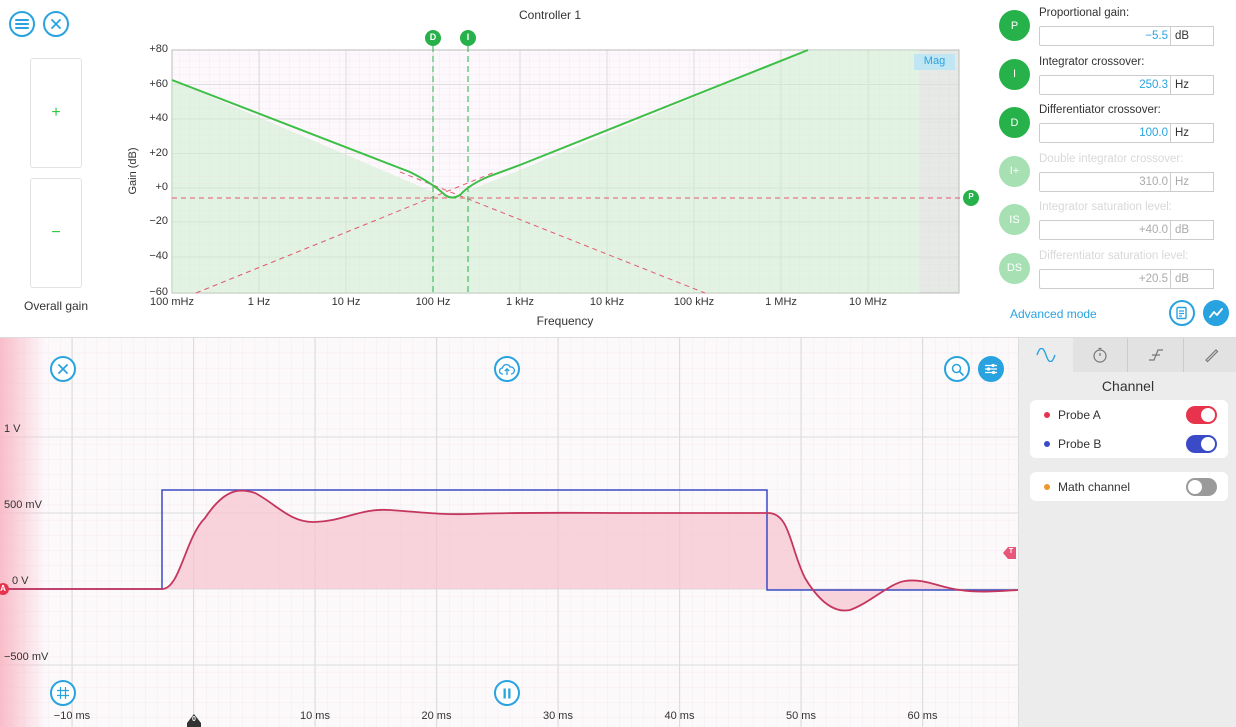  Describe the element at coordinates (56, 113) in the screenshot. I see `gain-increase-button: +` at that location.